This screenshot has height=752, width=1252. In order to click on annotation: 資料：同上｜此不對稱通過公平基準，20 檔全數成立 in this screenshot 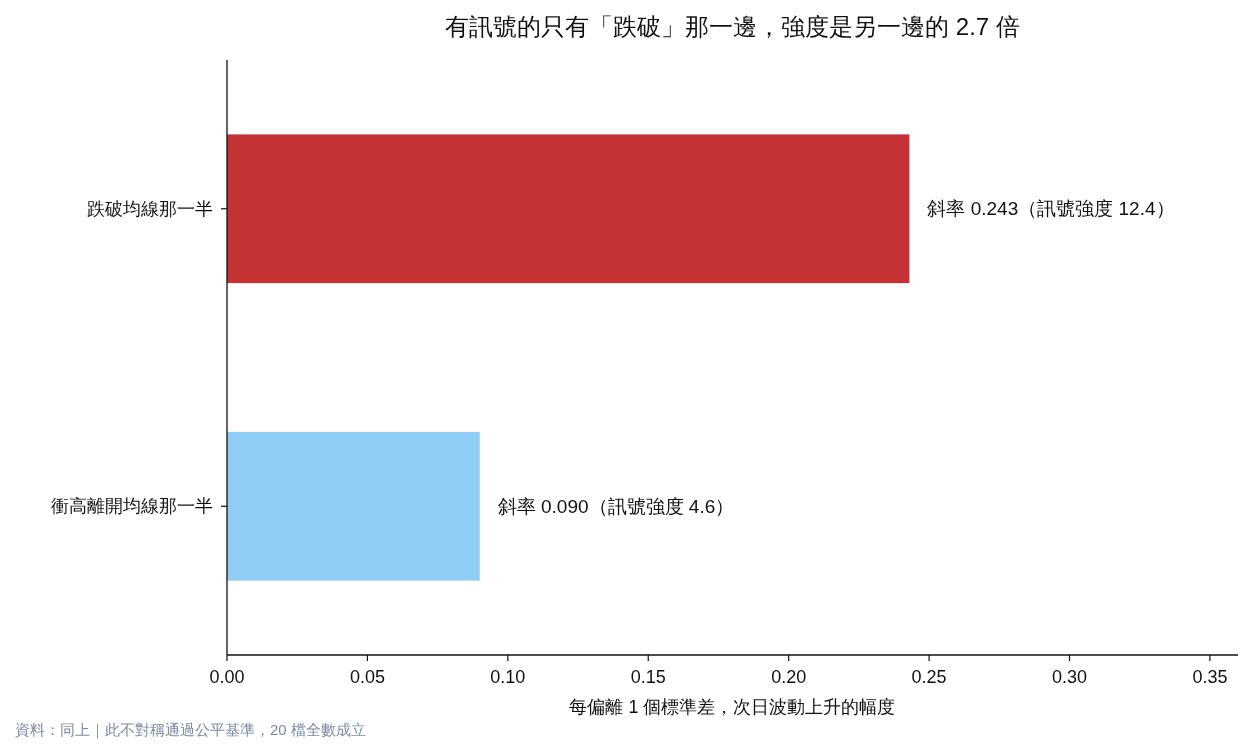, I will do `click(190, 729)`.